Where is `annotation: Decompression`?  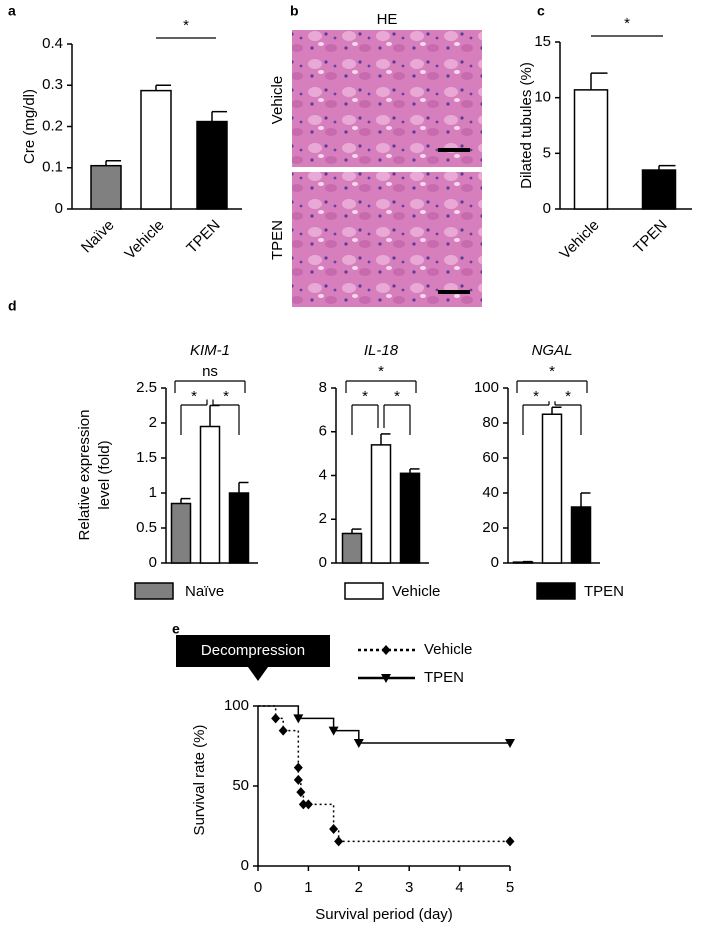 annotation: Decompression is located at coordinates (253, 650).